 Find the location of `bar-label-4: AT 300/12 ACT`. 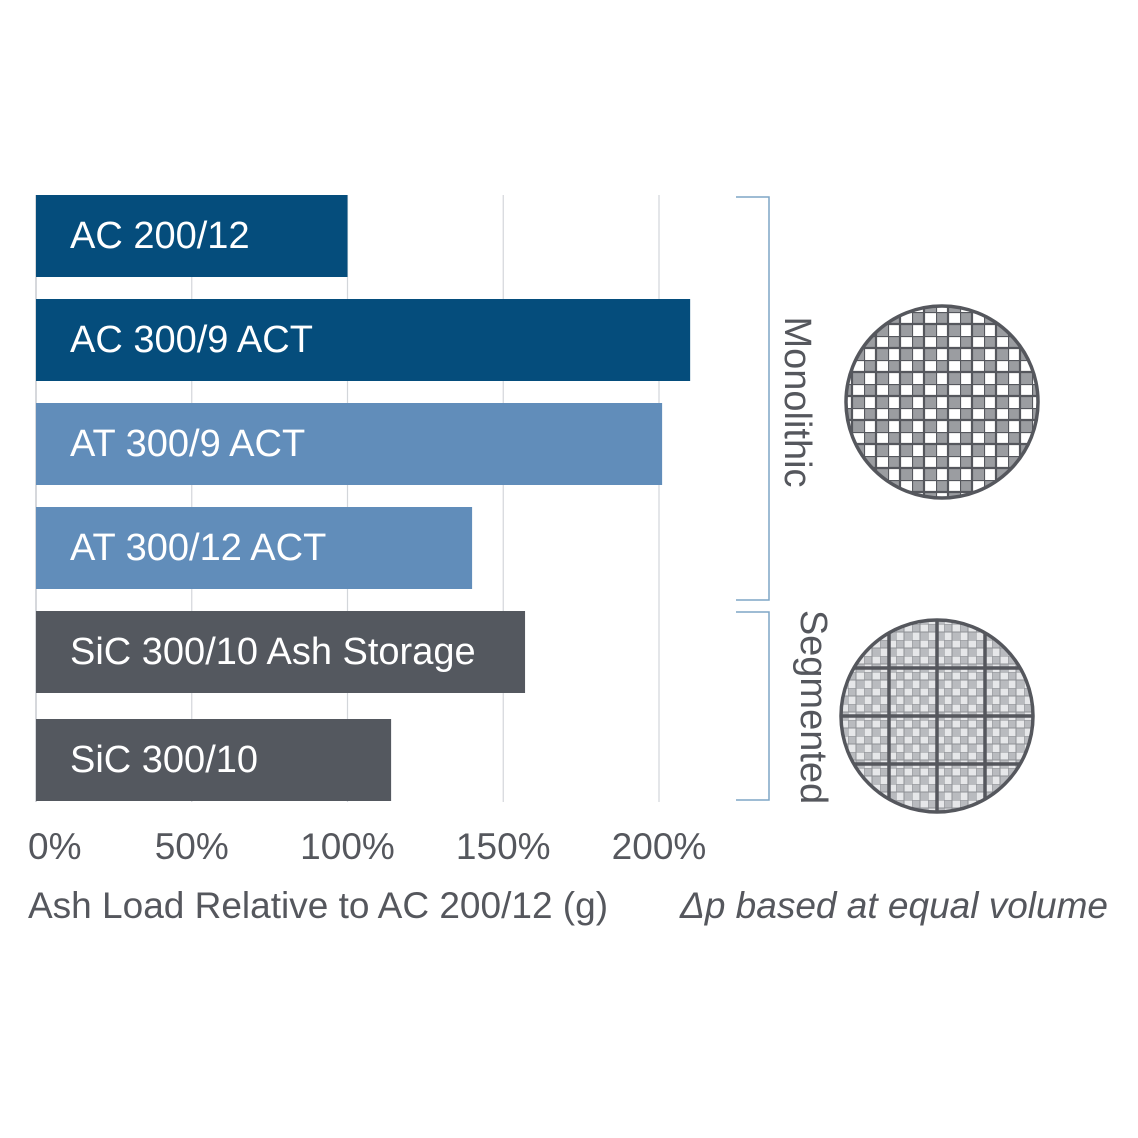

bar-label-4: AT 300/12 ACT is located at coordinates (198, 548).